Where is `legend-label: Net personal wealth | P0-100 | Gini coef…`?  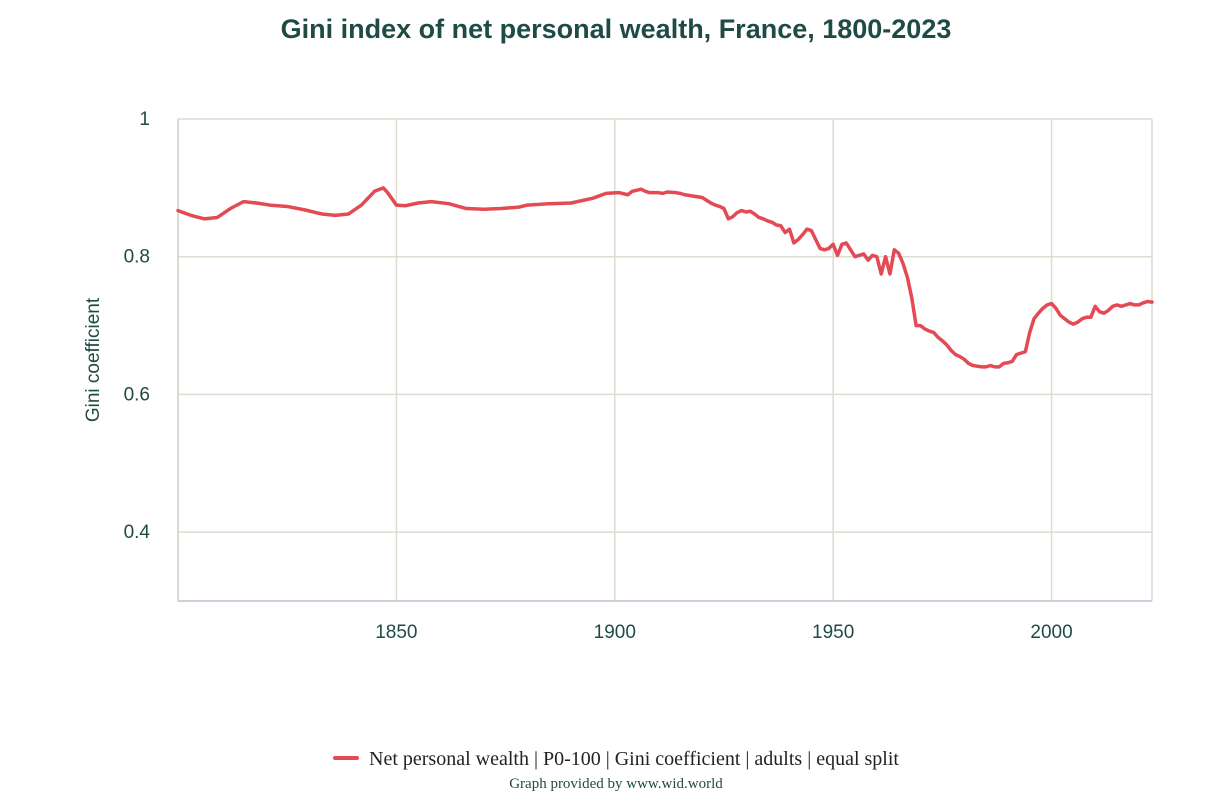
legend-label: Net personal wealth | P0-100 | Gini coef… is located at coordinates (634, 759).